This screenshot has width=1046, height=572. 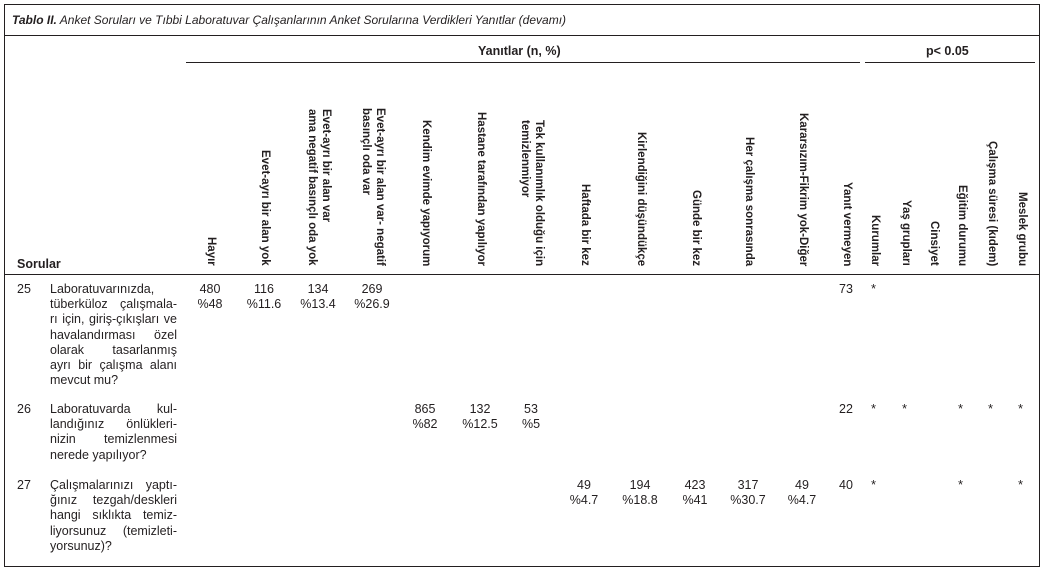 What do you see at coordinates (325, 166) in the screenshot?
I see `column-header-line: Evet-ayrı bir alan var` at bounding box center [325, 166].